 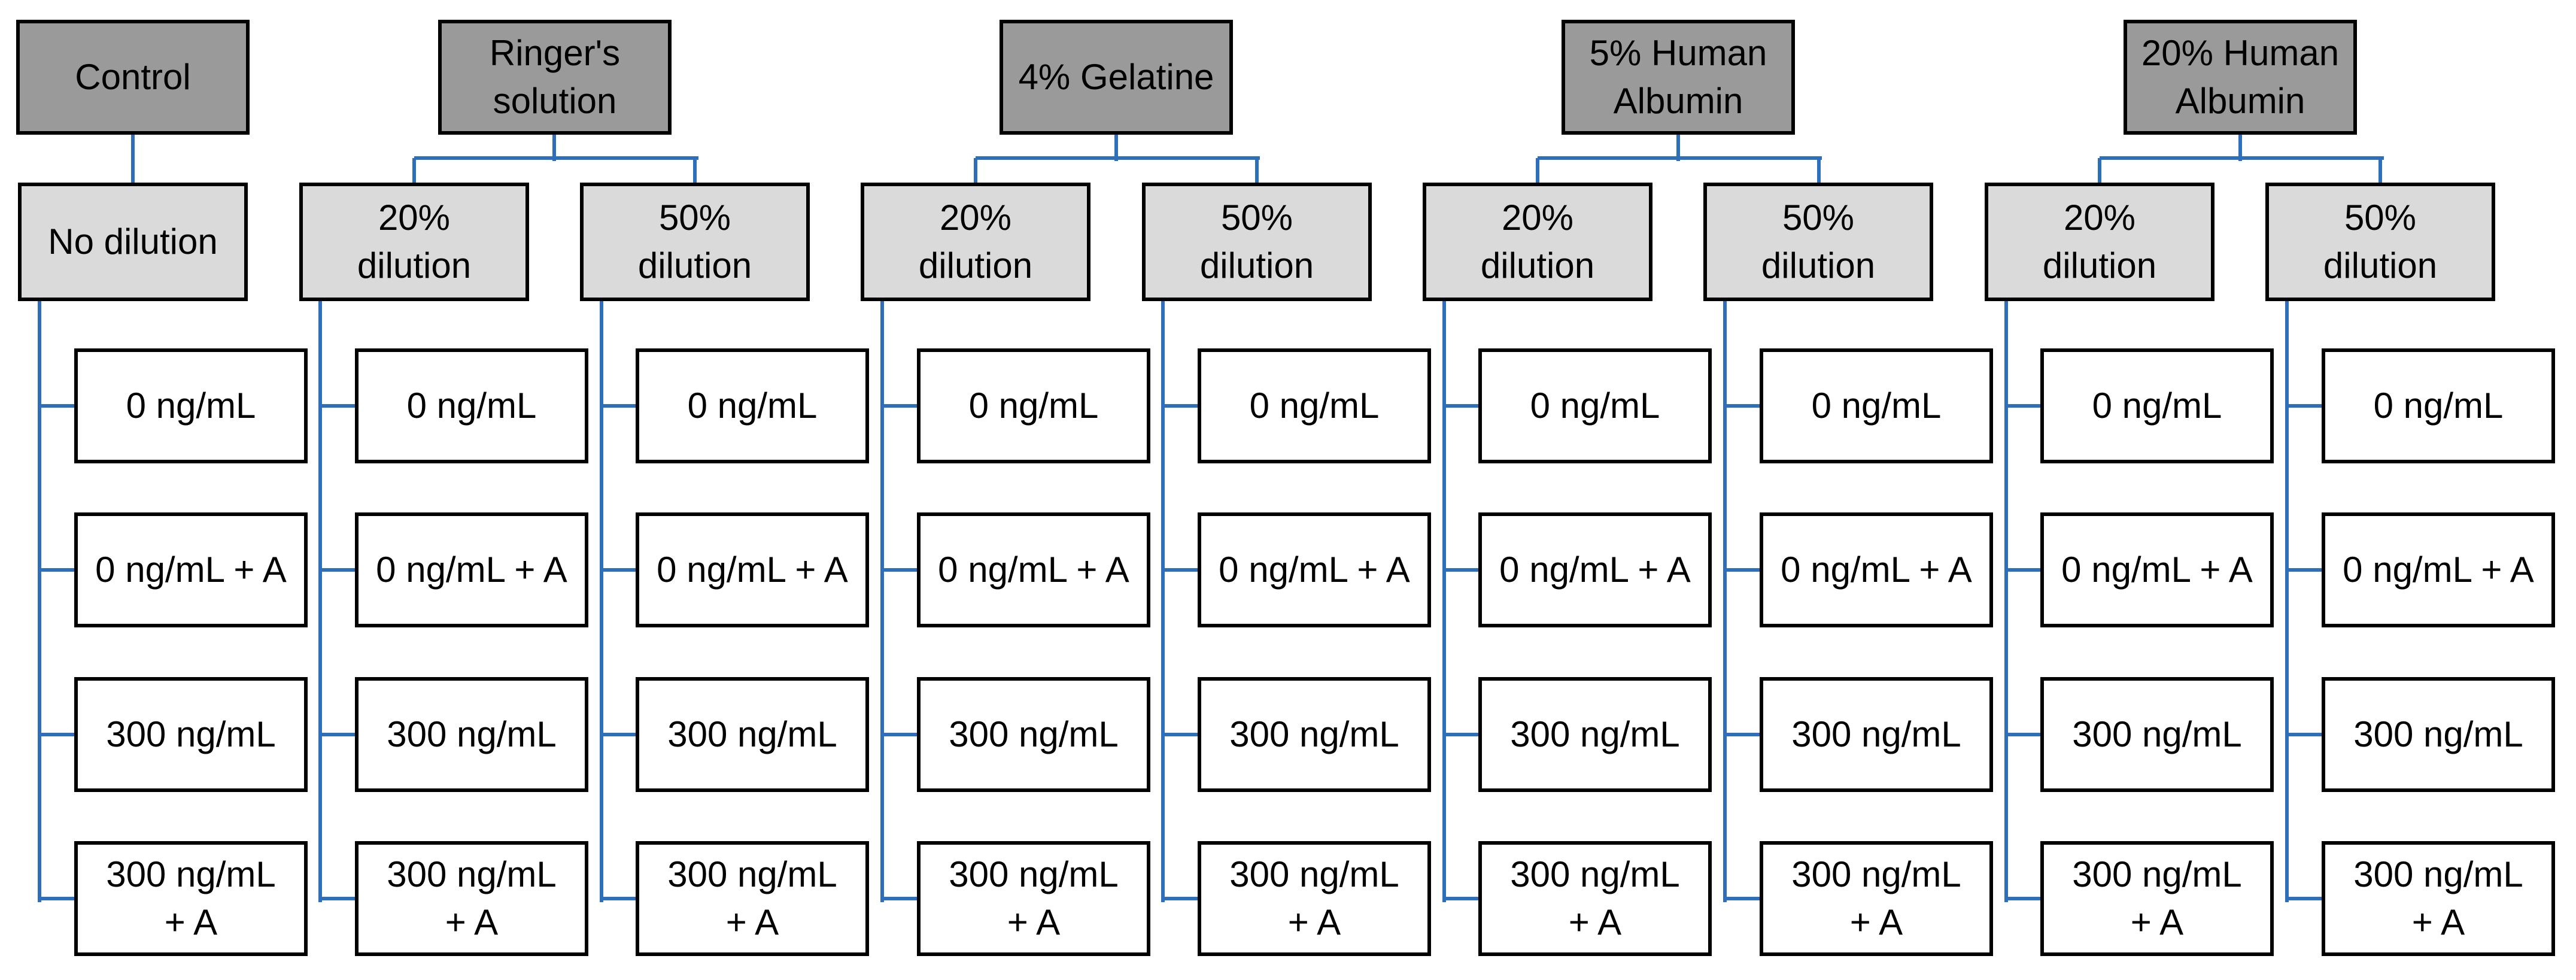 What do you see at coordinates (414, 242) in the screenshot?
I see `dilution-box: 20% dilution` at bounding box center [414, 242].